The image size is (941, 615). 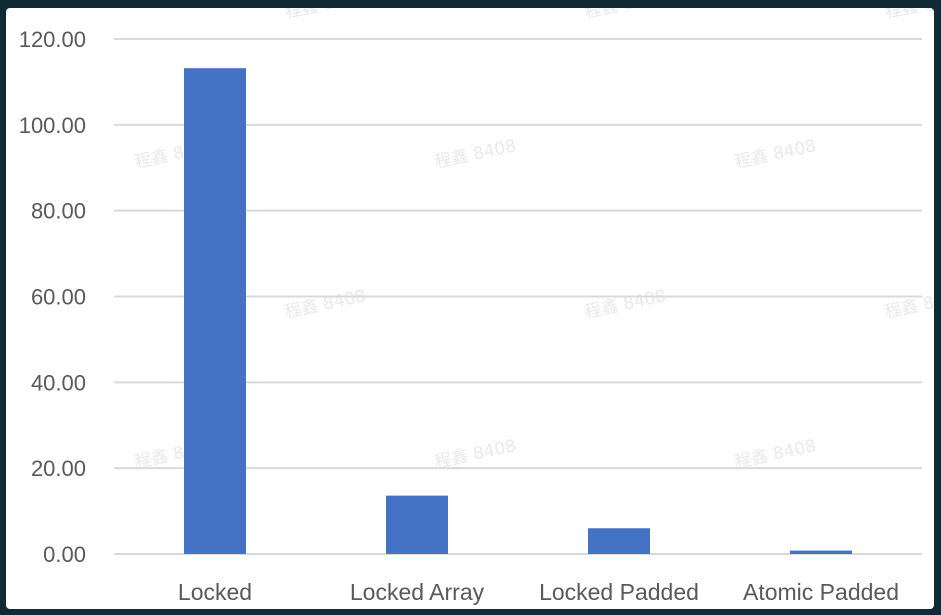 What do you see at coordinates (58, 297) in the screenshot?
I see `y-tick-label: 60.00` at bounding box center [58, 297].